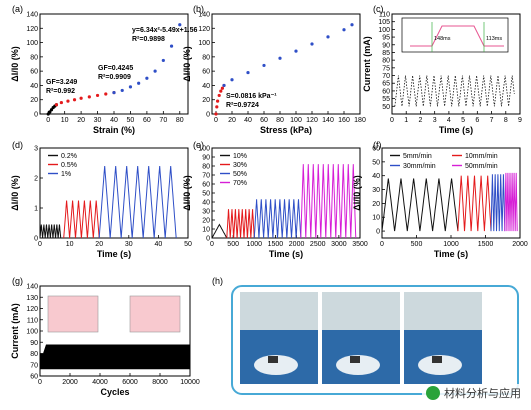 This screenshot has height=410, width=531. I want to click on y-axis-label: Current (mA), so click(367, 64).